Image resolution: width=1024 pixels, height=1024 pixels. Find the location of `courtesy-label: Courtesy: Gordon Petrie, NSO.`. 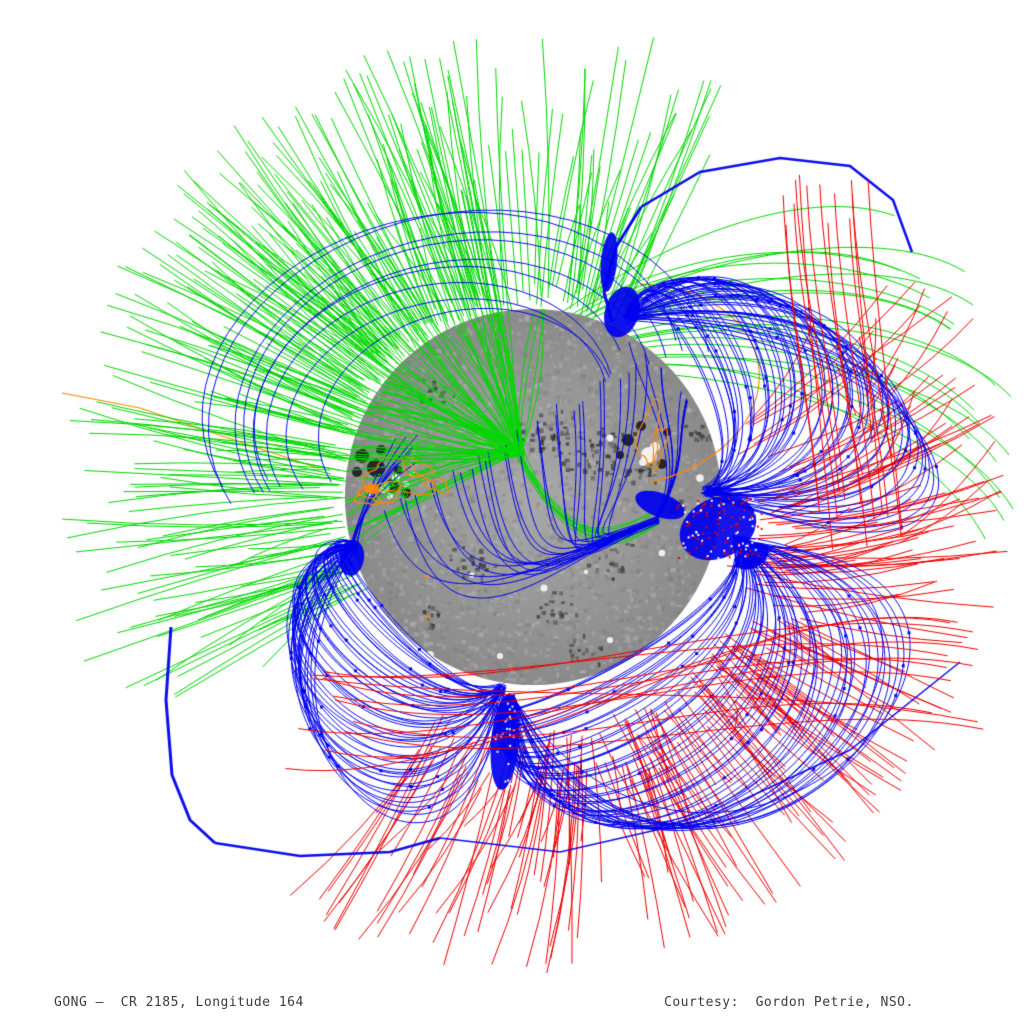

courtesy-label: Courtesy: Gordon Petrie, NSO. is located at coordinates (789, 1002).